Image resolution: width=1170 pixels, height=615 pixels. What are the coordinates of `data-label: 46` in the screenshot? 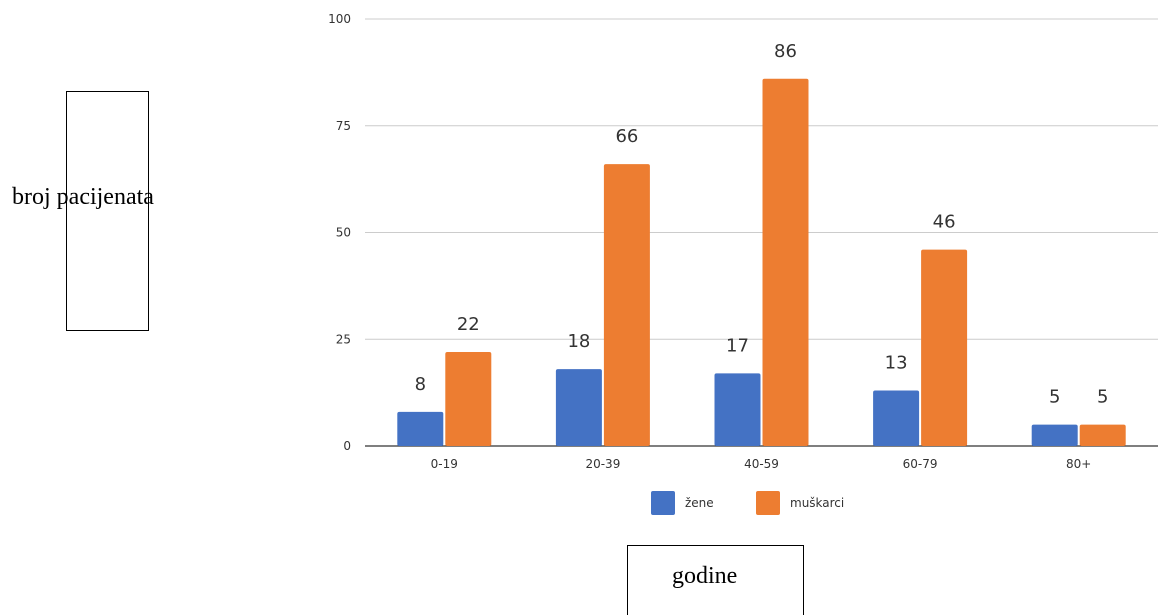 It's located at (944, 222).